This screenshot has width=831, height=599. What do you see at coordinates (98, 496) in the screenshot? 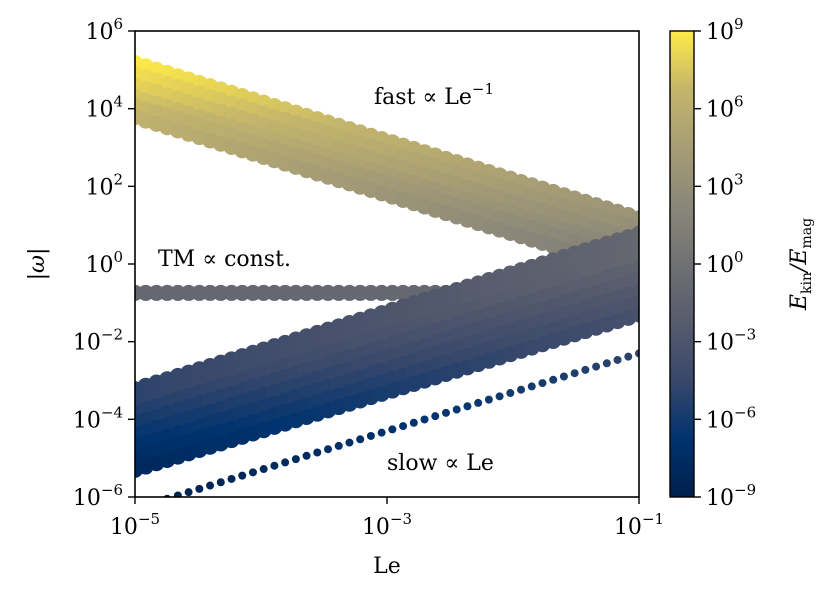
I see `y-tick-label: 10⁻⁶` at bounding box center [98, 496].